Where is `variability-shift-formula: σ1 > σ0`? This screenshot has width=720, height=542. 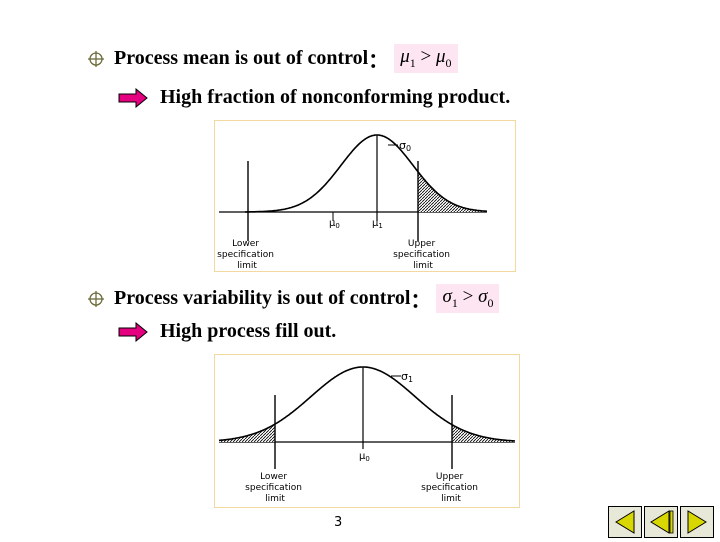
variability-shift-formula: σ1 > σ0 is located at coordinates (468, 298).